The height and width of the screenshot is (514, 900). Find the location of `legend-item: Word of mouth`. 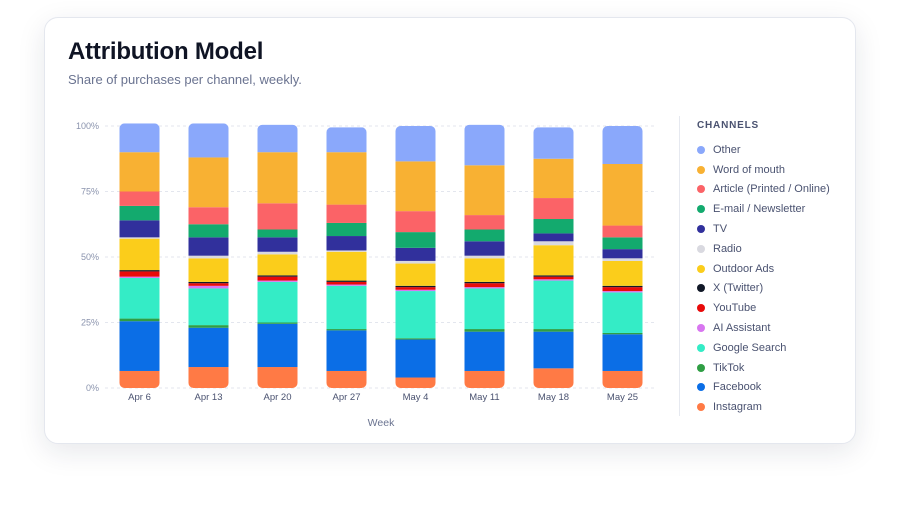

legend-item: Word of mouth is located at coordinates (773, 170).